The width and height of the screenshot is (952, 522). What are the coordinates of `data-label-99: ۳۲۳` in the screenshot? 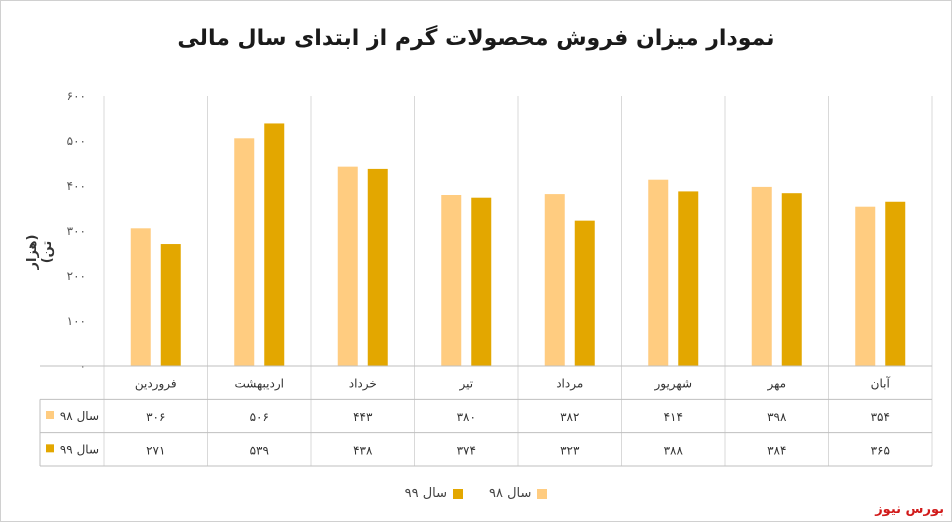 It's located at (570, 450).